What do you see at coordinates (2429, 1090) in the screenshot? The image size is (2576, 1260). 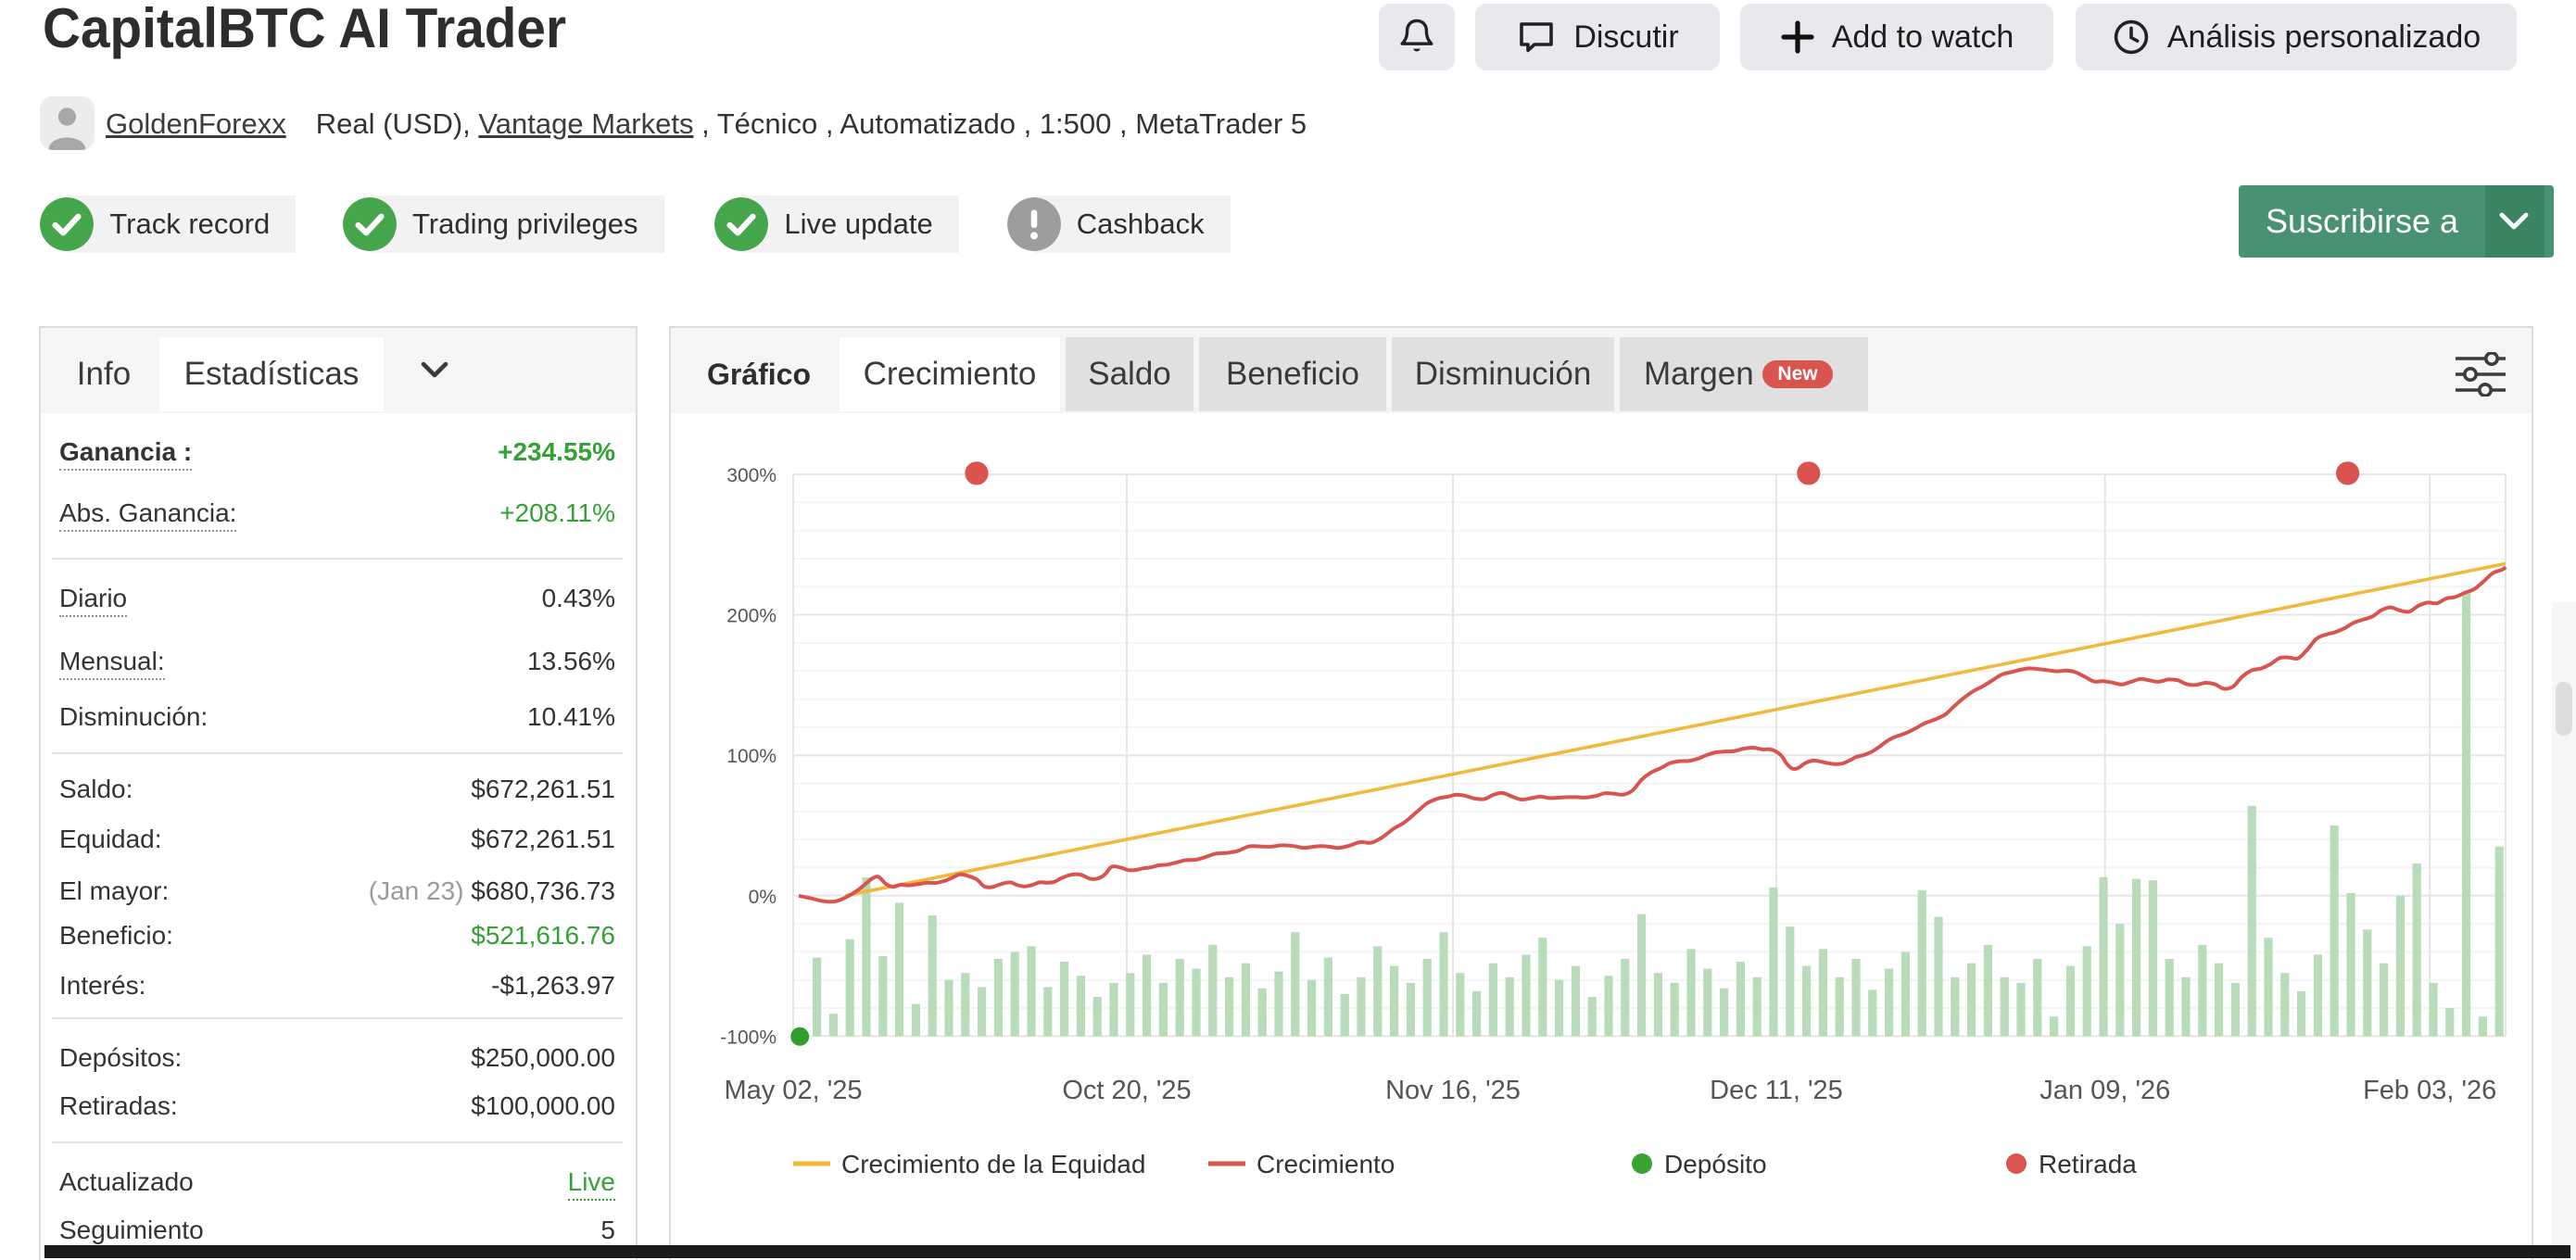 I see `svg-text: Feb 03, '26` at bounding box center [2429, 1090].